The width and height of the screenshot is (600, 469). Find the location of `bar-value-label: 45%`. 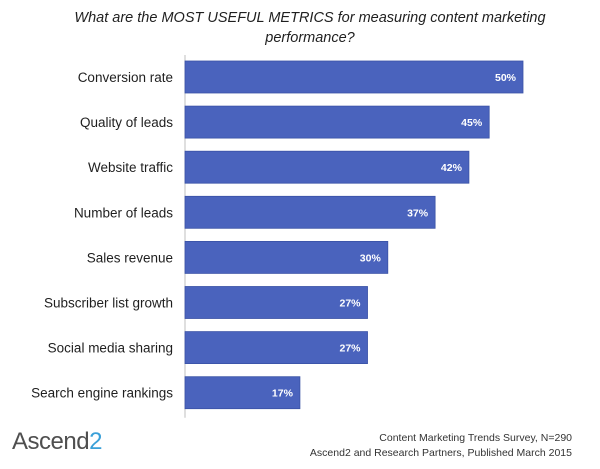

bar-value-label: 45% is located at coordinates (472, 123).